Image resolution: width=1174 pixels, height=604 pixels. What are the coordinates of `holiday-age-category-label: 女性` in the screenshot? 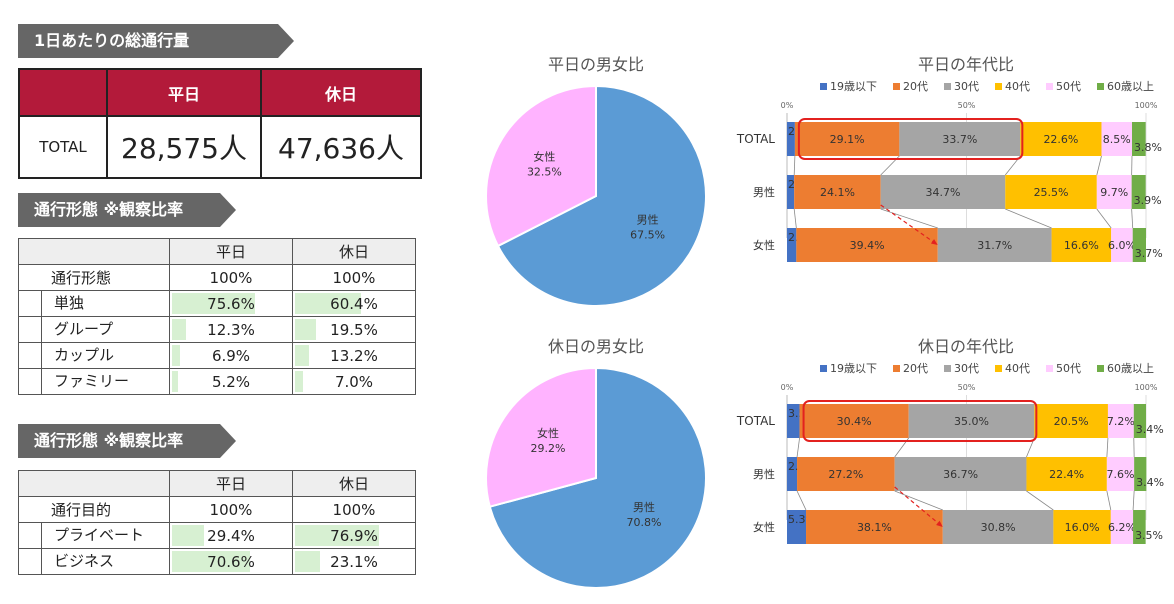 It's located at (764, 527).